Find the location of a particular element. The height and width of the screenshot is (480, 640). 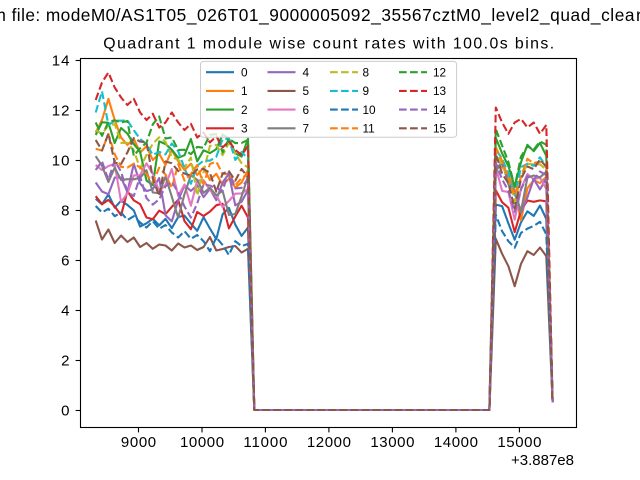

svg-text: 11000 is located at coordinates (265, 442).